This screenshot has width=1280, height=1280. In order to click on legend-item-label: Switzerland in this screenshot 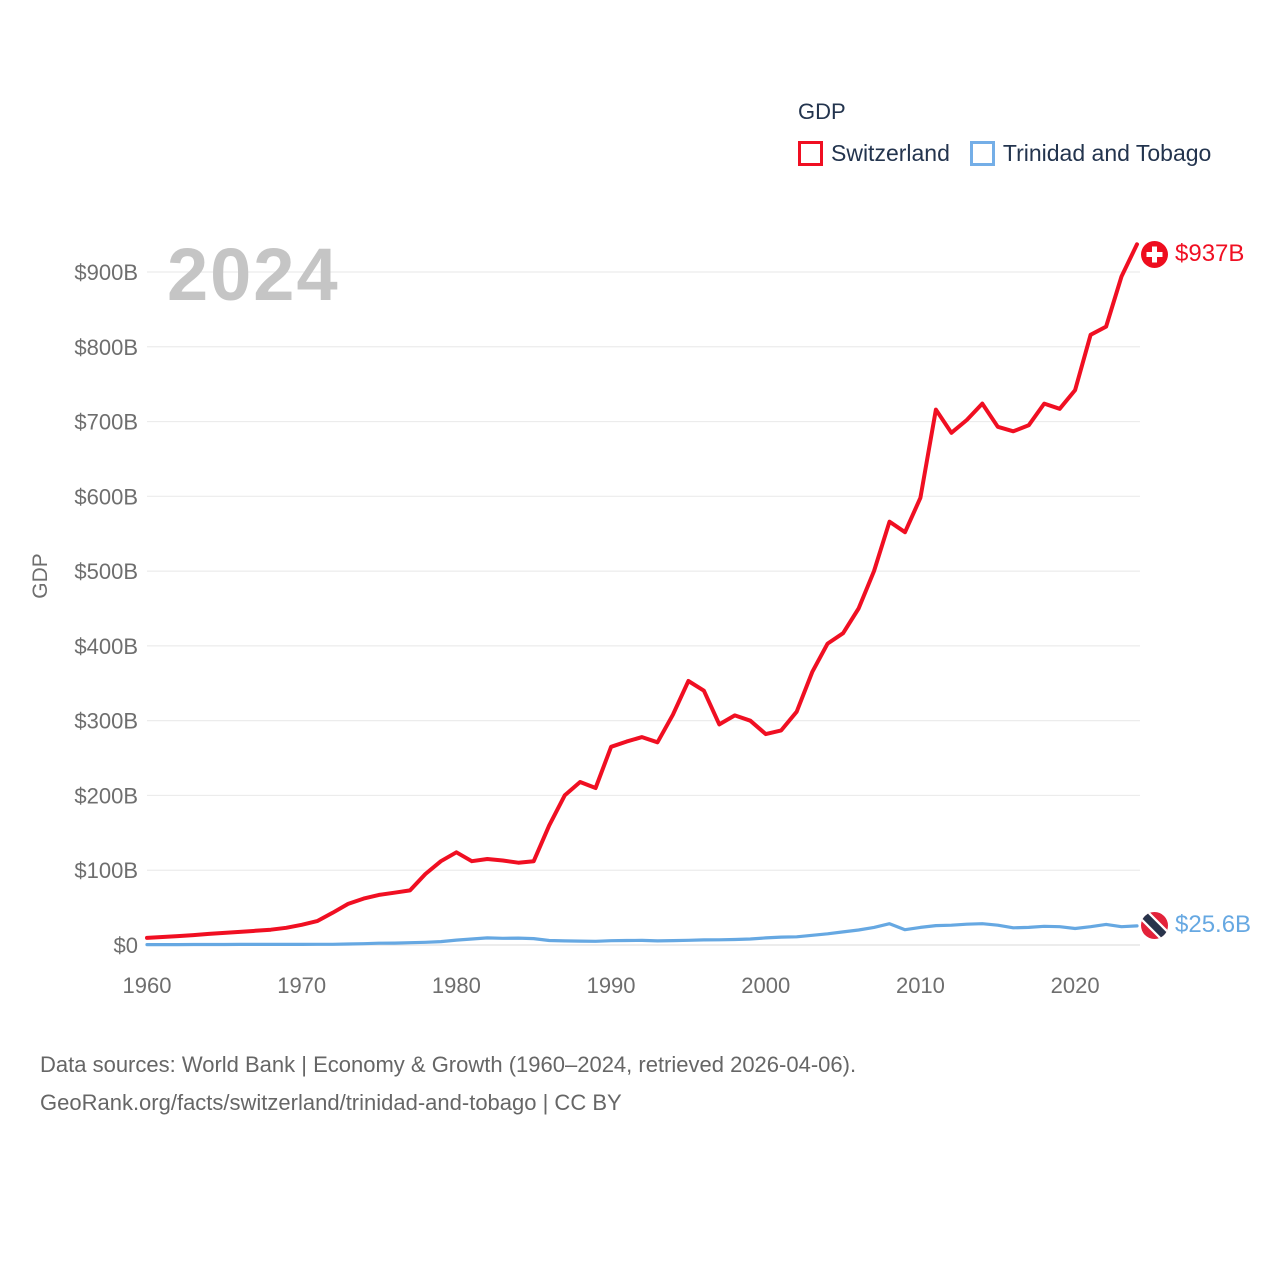, I will do `click(890, 153)`.